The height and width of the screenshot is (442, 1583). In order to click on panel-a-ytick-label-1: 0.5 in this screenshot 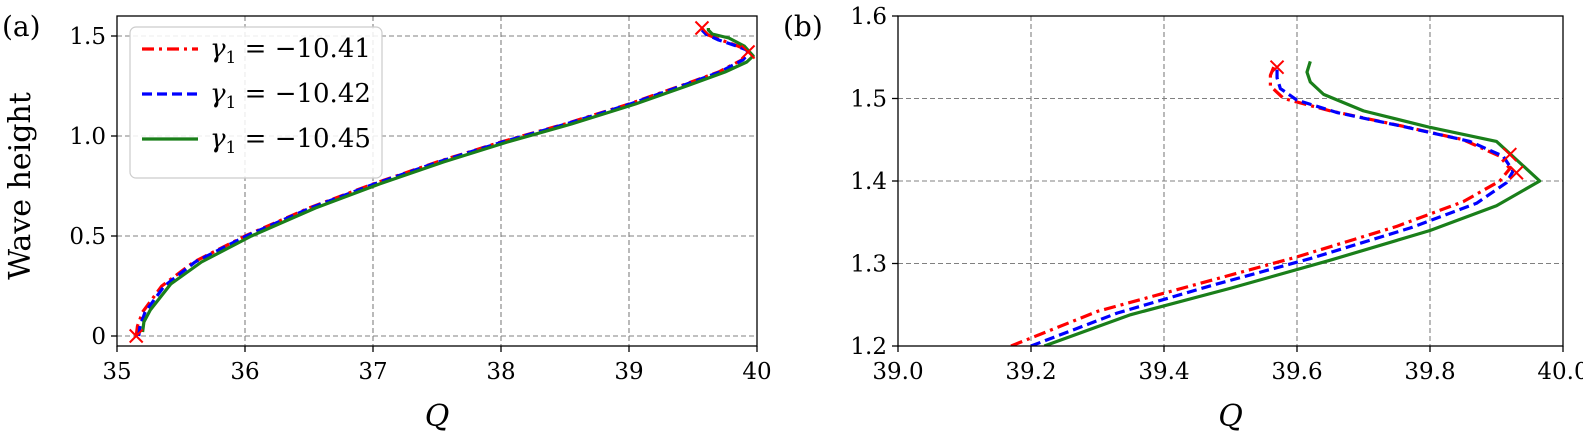, I will do `click(87, 237)`.